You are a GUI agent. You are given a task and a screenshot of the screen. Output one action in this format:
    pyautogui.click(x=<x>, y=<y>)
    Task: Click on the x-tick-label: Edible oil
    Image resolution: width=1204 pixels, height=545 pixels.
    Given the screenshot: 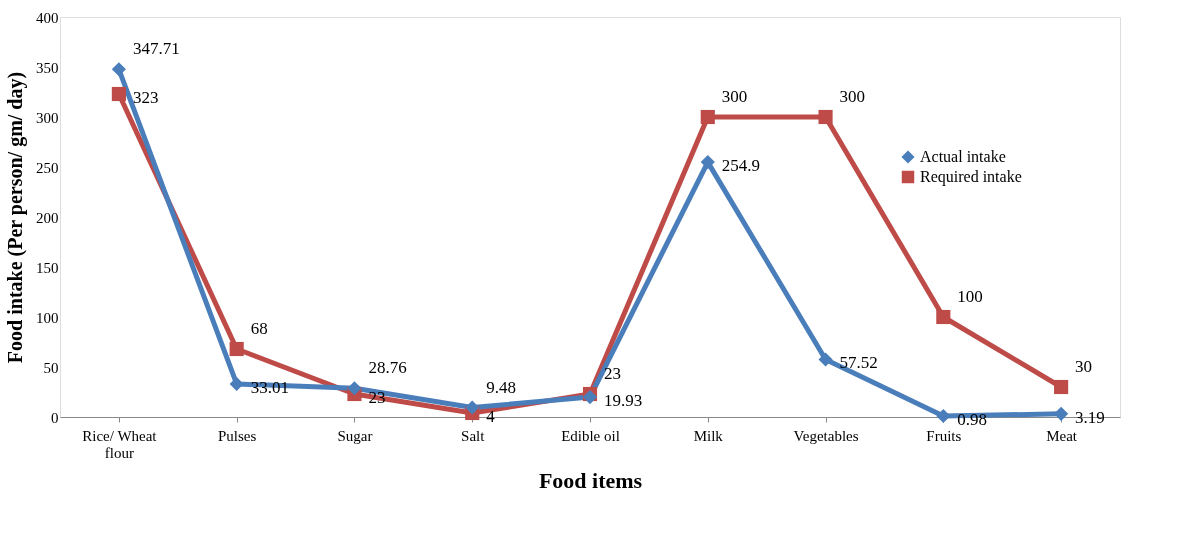 What is the action you would take?
    pyautogui.click(x=590, y=435)
    